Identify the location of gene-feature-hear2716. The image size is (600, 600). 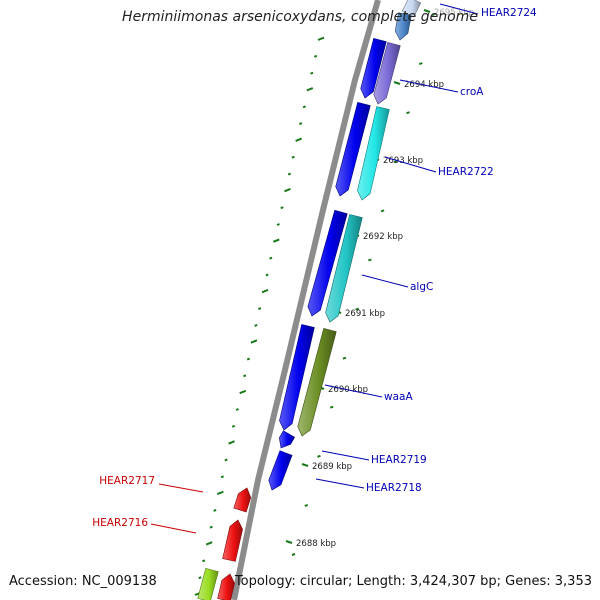
(232, 540).